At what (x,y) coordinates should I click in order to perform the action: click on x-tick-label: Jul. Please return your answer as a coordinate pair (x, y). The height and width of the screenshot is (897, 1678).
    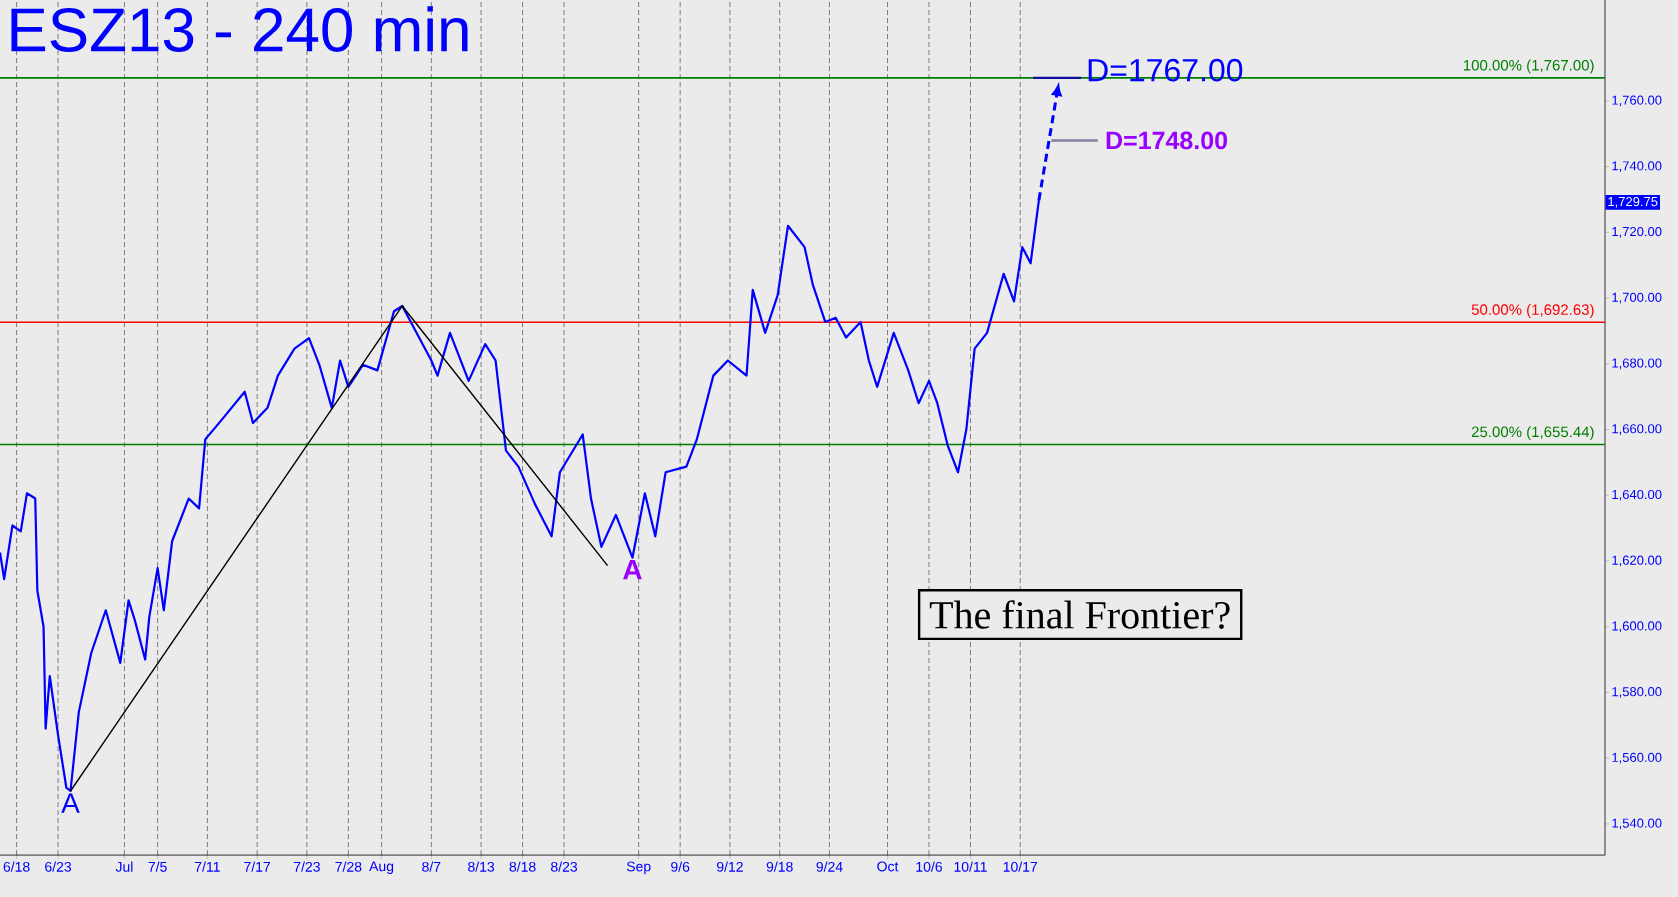
    Looking at the image, I should click on (124, 866).